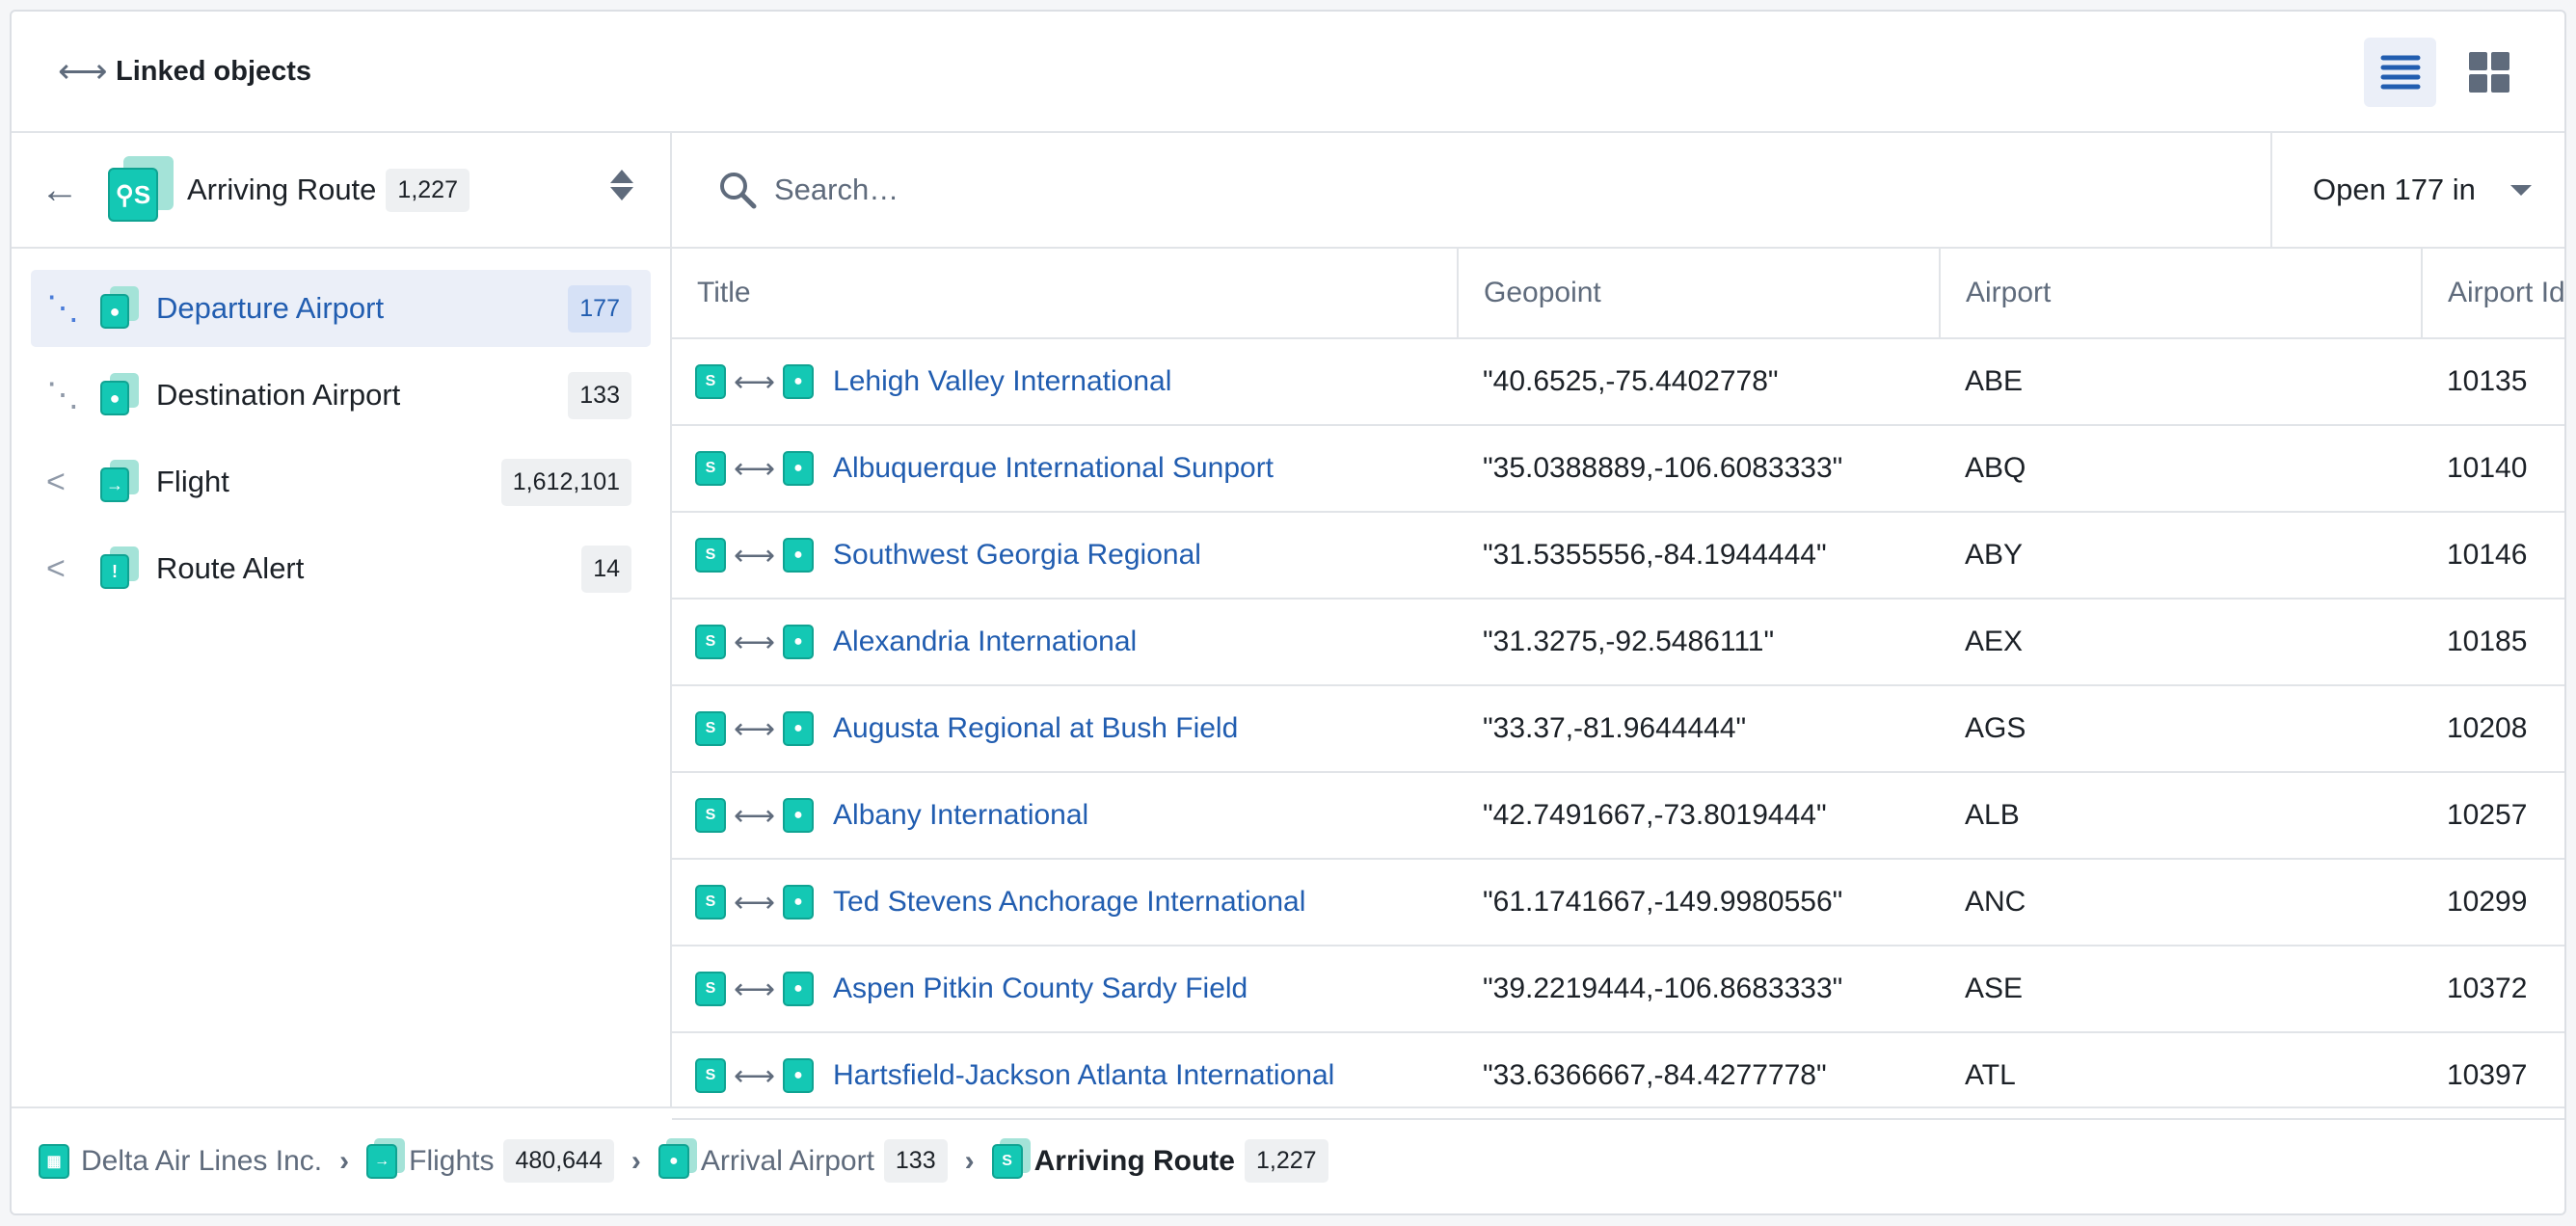 The image size is (2576, 1226). Describe the element at coordinates (986, 642) in the screenshot. I see `object-link: Alexandria International` at that location.